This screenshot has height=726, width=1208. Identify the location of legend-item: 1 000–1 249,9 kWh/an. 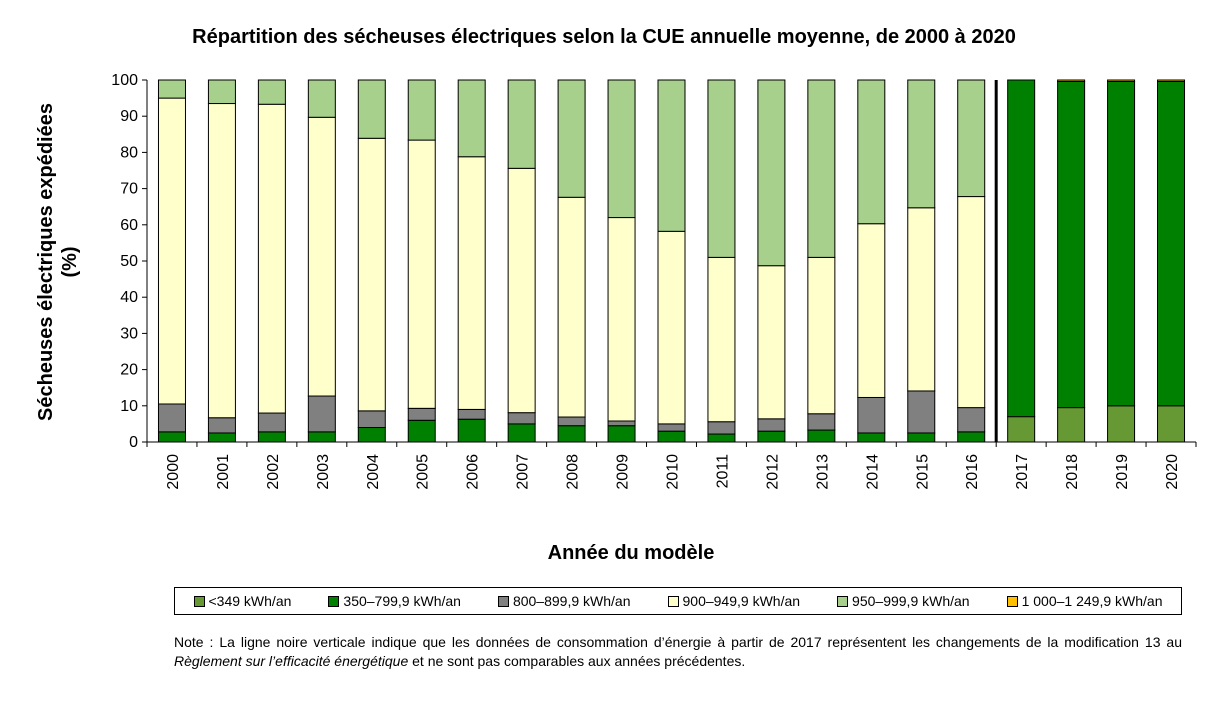
(1084, 601).